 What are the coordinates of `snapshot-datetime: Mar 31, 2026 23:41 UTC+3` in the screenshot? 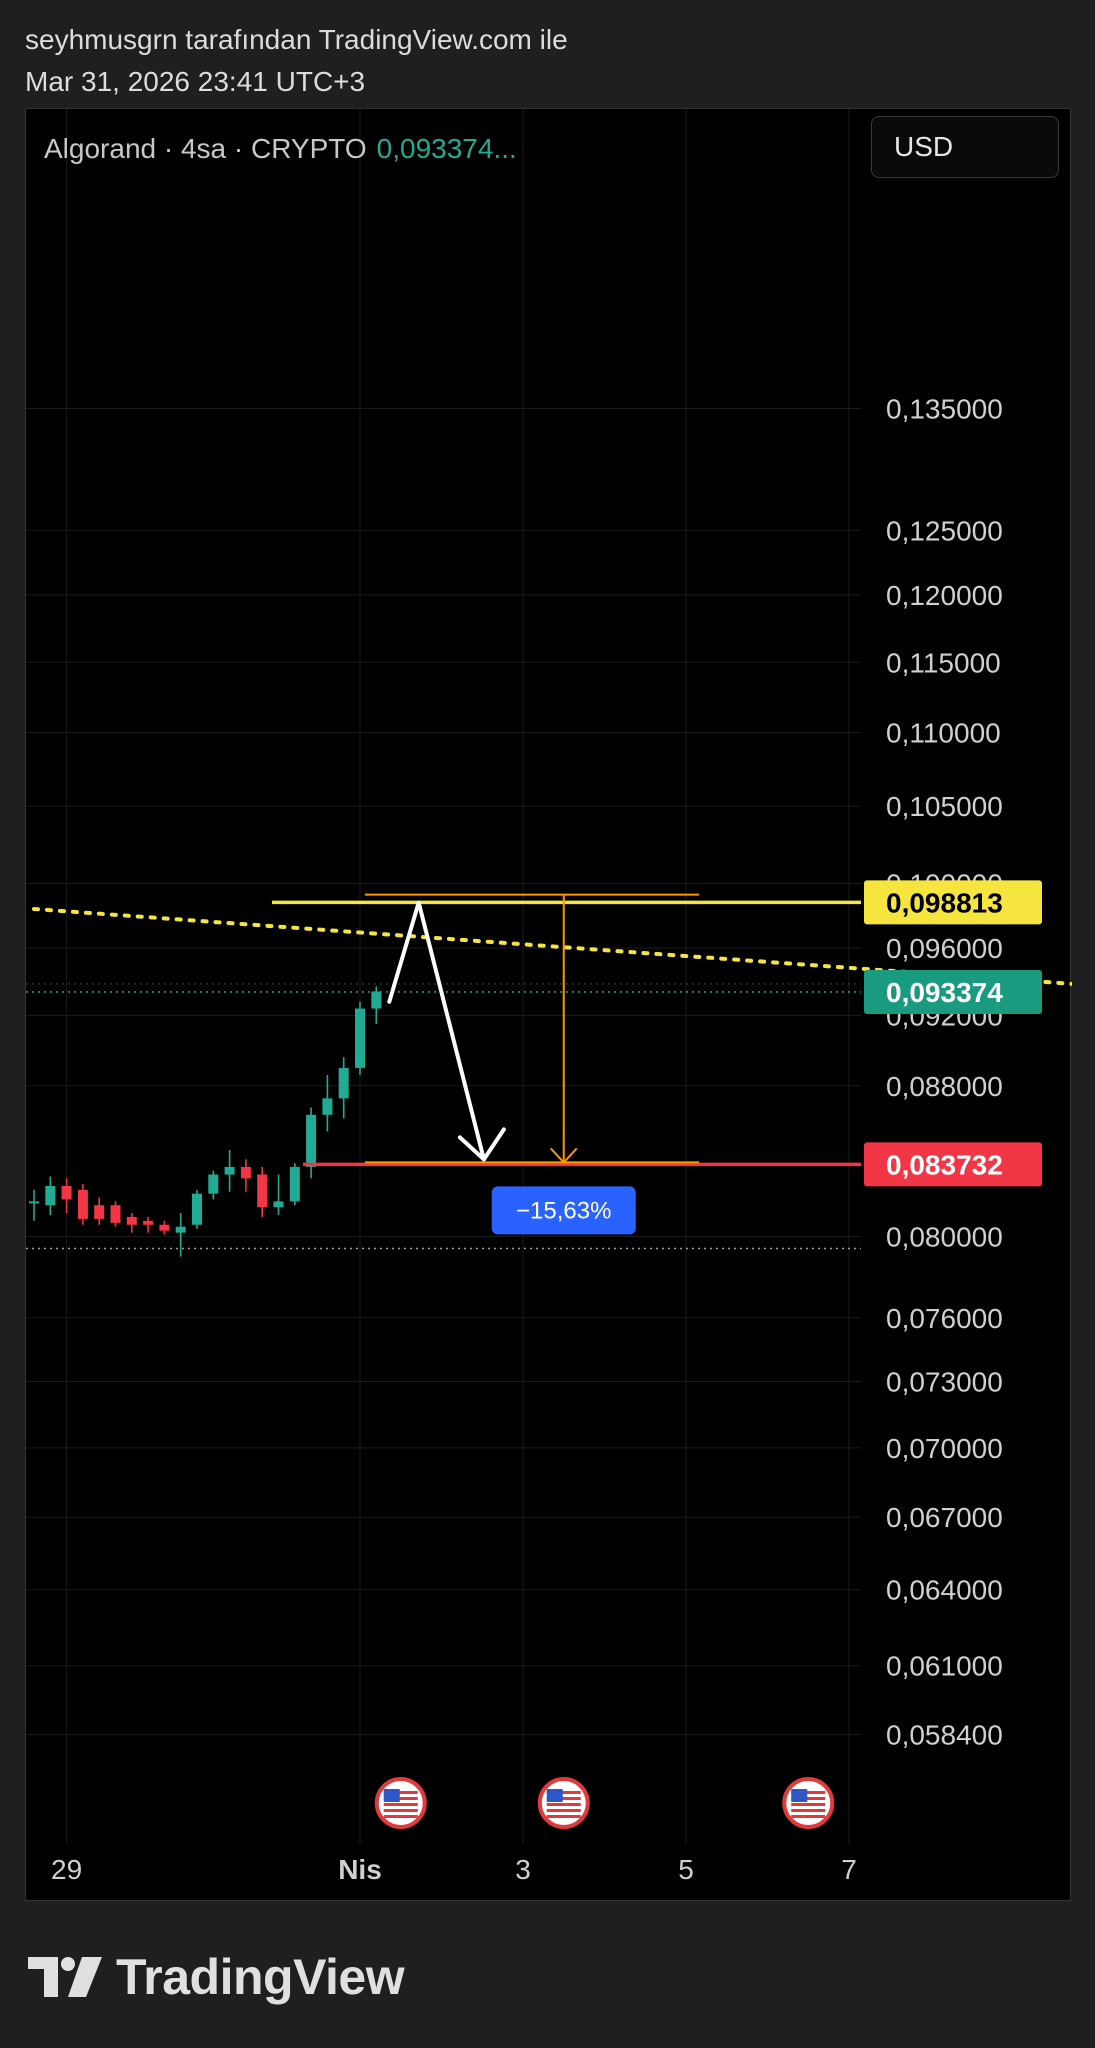 It's located at (195, 81).